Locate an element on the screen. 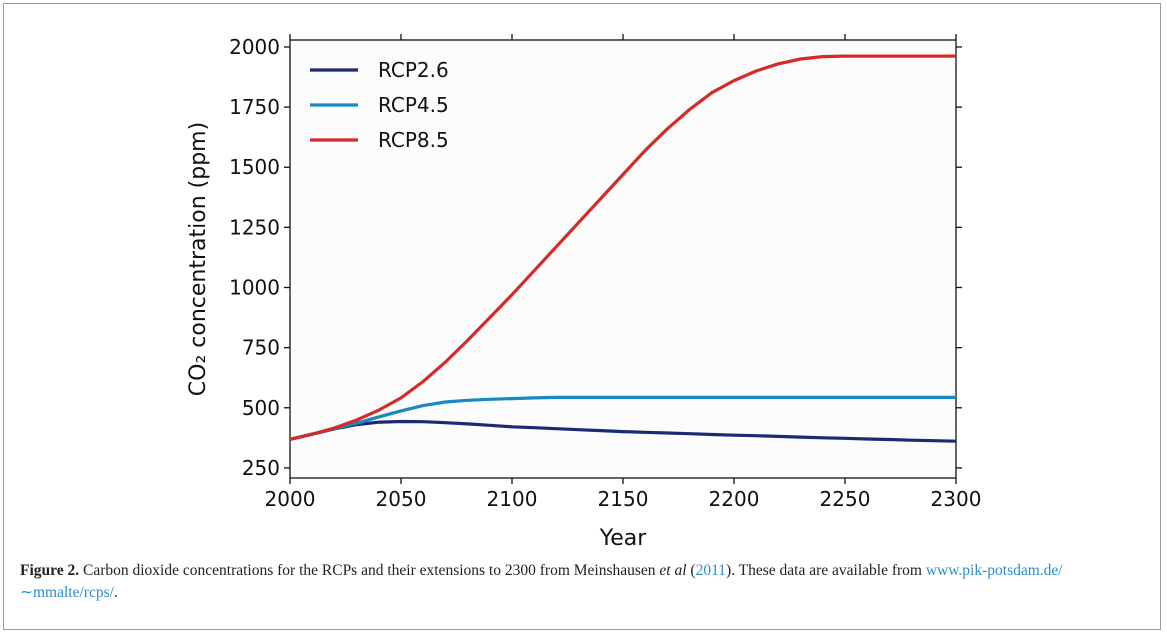  x-tick-label: 2100 is located at coordinates (512, 499).